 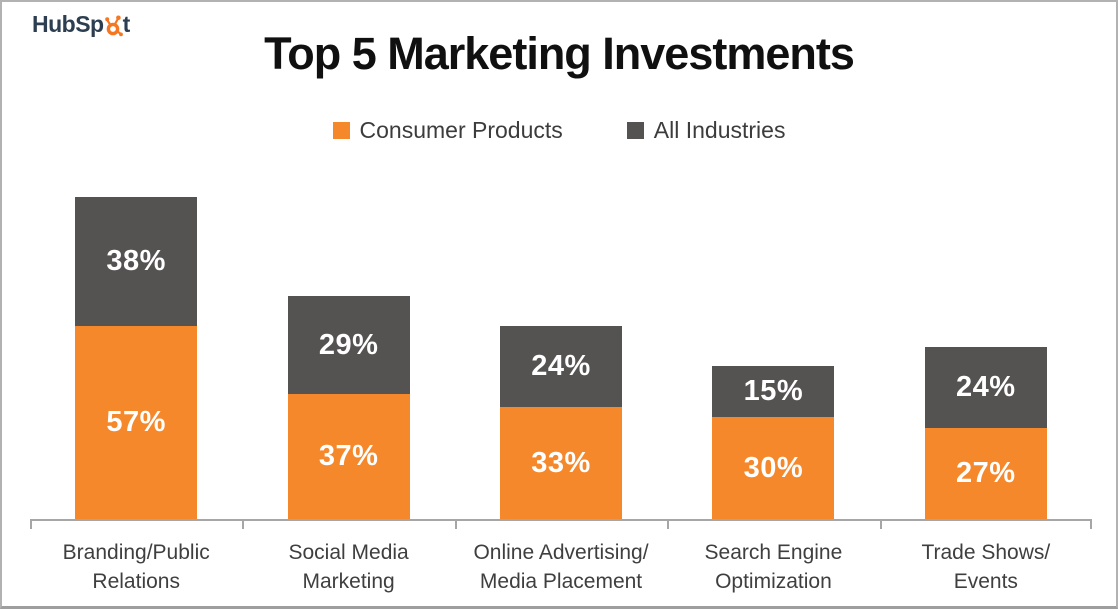 I want to click on bar-value-label: 57%, so click(x=136, y=422).